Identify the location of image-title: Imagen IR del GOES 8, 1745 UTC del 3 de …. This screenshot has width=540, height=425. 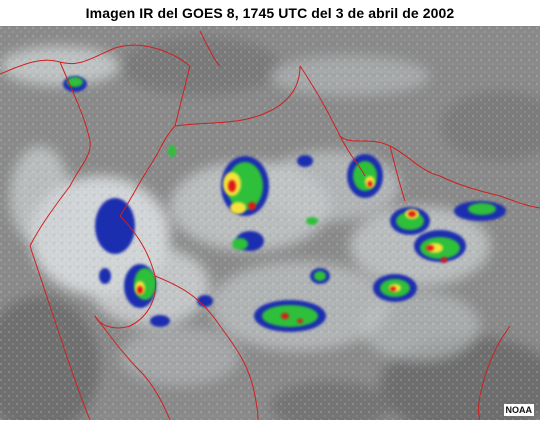
(270, 13).